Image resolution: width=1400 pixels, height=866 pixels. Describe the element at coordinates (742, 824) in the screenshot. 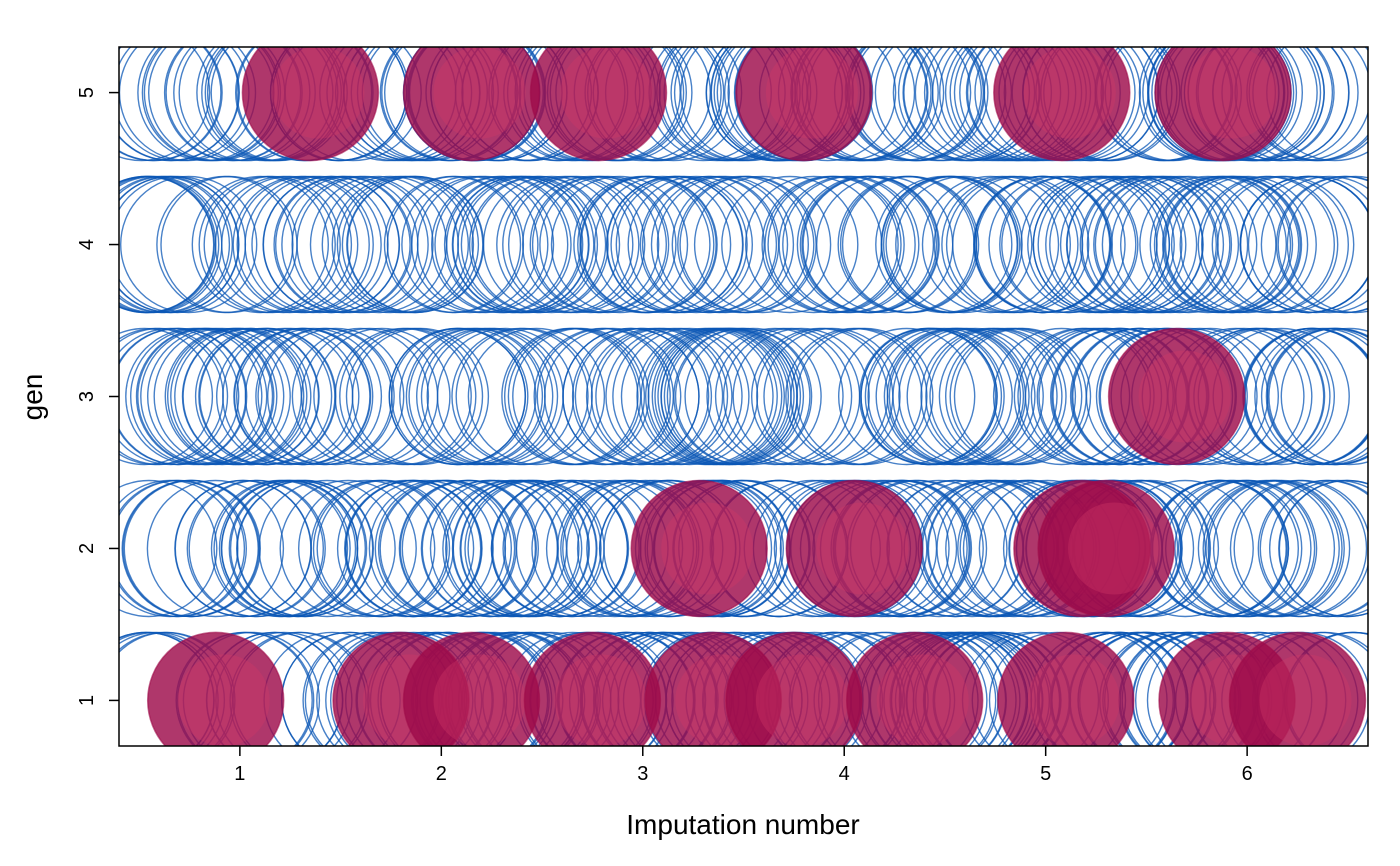

I see `x-axis-title: Imputation number` at that location.